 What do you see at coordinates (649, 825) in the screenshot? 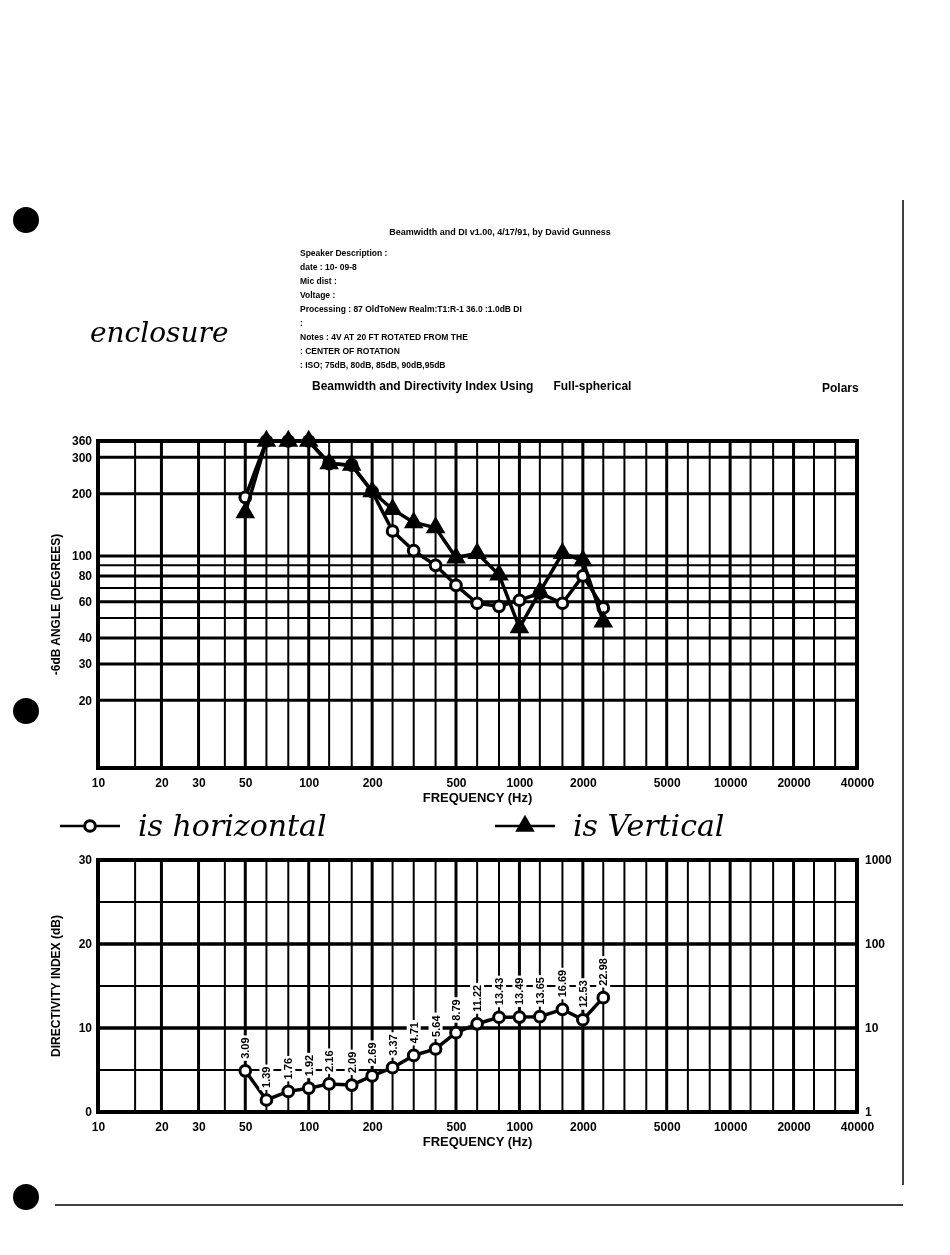
I see `legend-label: is Vertical` at bounding box center [649, 825].